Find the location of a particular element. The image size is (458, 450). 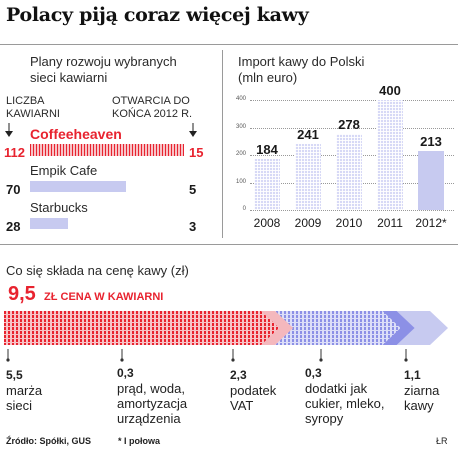

price-segment-text: sieci is located at coordinates (19, 405).